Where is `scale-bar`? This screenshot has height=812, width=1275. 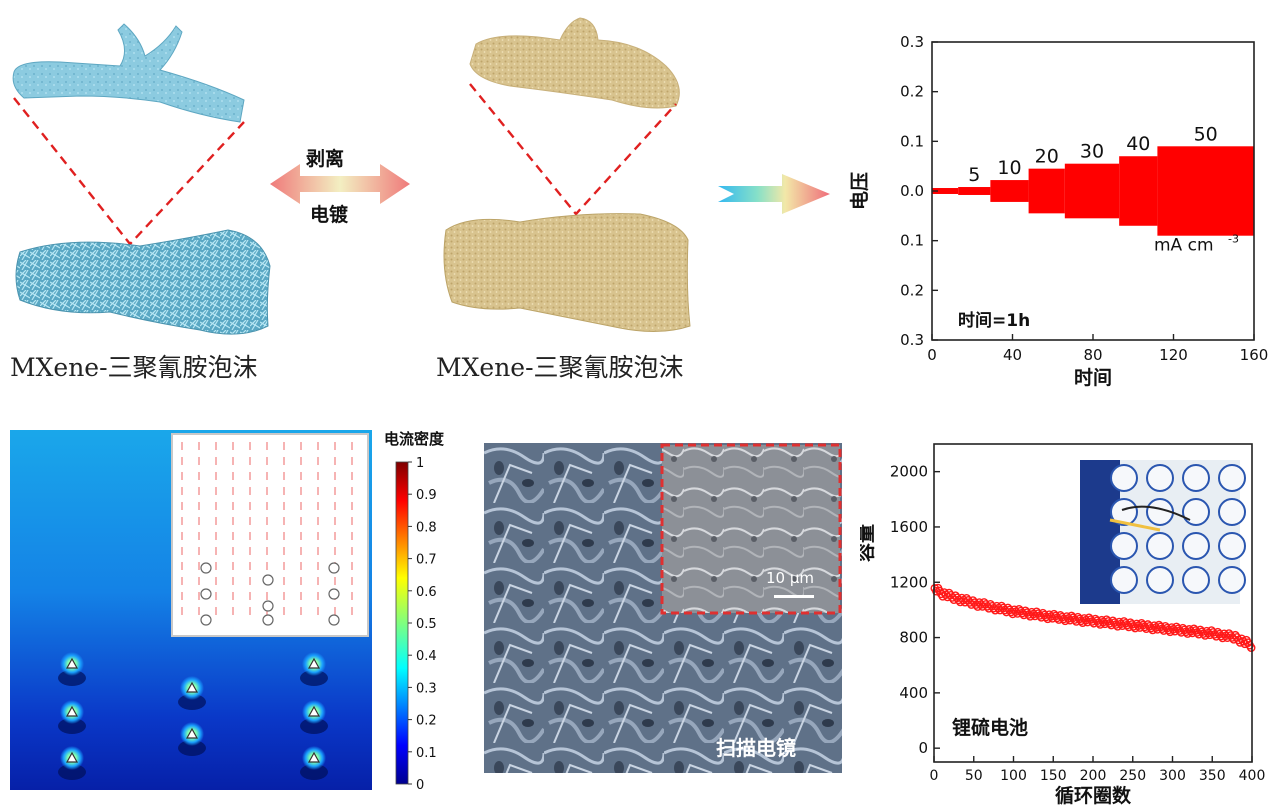
scale-bar is located at coordinates (794, 596).